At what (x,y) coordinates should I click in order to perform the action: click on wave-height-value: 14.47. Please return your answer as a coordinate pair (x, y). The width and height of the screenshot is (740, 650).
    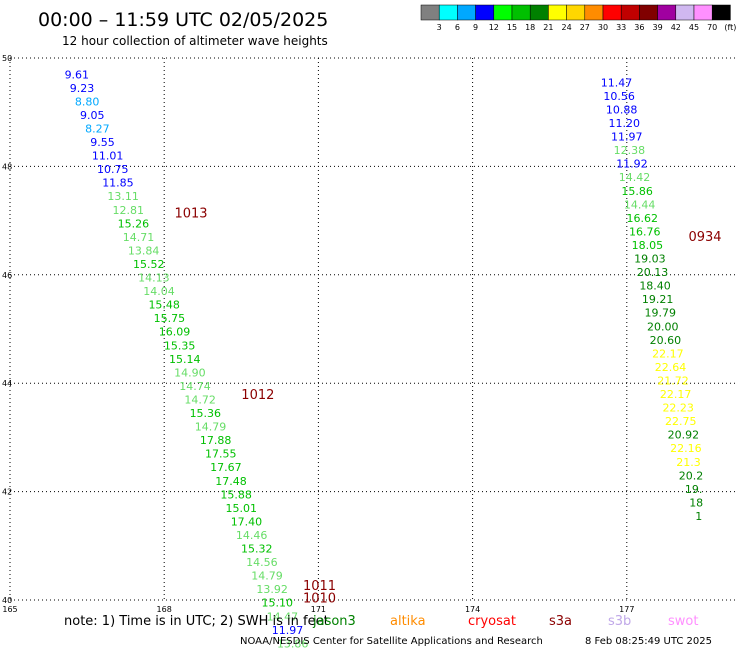
    Looking at the image, I should click on (283, 616).